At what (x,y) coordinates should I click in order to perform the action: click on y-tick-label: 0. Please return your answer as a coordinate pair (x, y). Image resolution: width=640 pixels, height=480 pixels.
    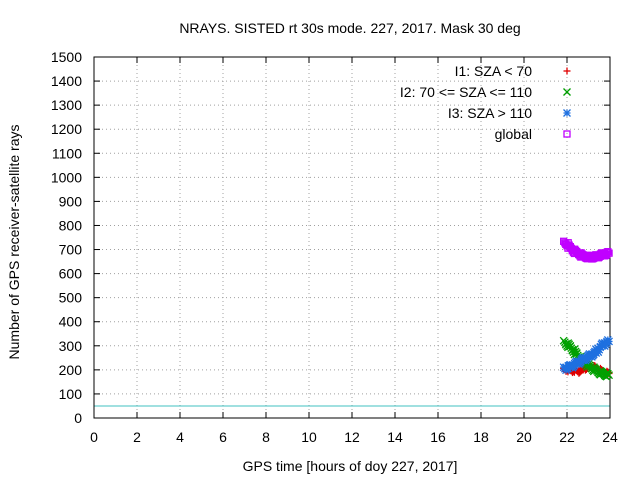
    Looking at the image, I should click on (78, 418).